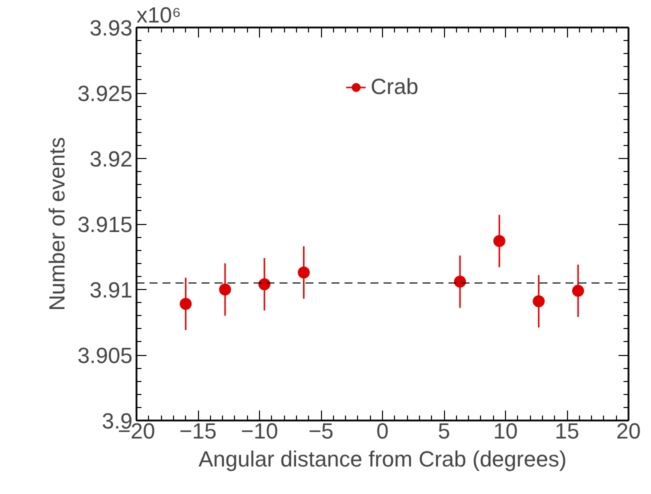 The height and width of the screenshot is (494, 651). I want to click on x-tick-label: −5, so click(321, 431).